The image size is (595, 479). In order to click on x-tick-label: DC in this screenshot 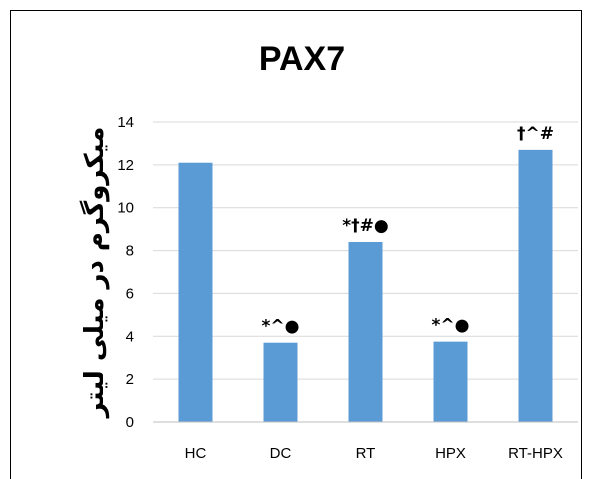, I will do `click(281, 453)`.